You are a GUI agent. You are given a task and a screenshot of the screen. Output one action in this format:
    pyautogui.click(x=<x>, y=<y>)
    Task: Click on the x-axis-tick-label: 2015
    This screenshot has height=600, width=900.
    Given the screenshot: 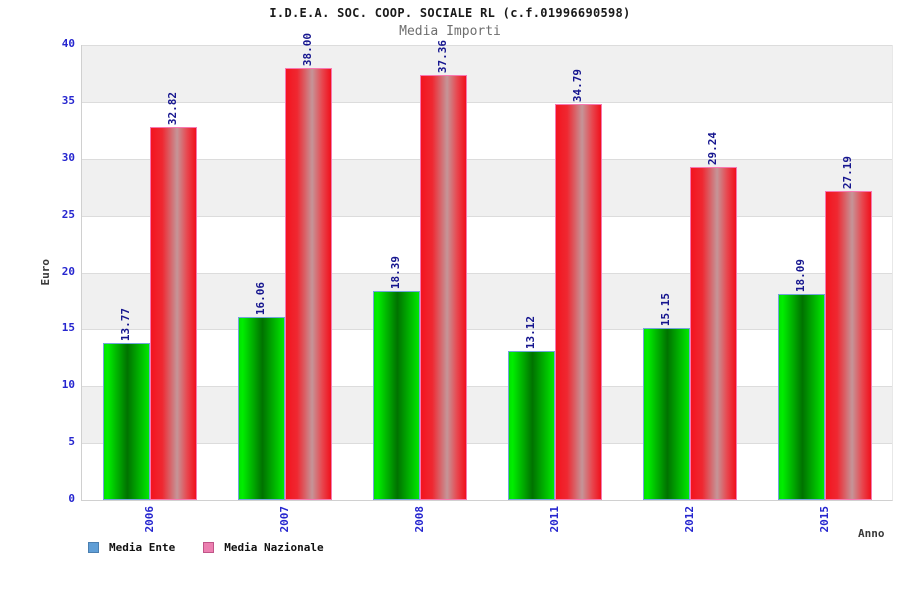 What is the action you would take?
    pyautogui.click(x=824, y=519)
    